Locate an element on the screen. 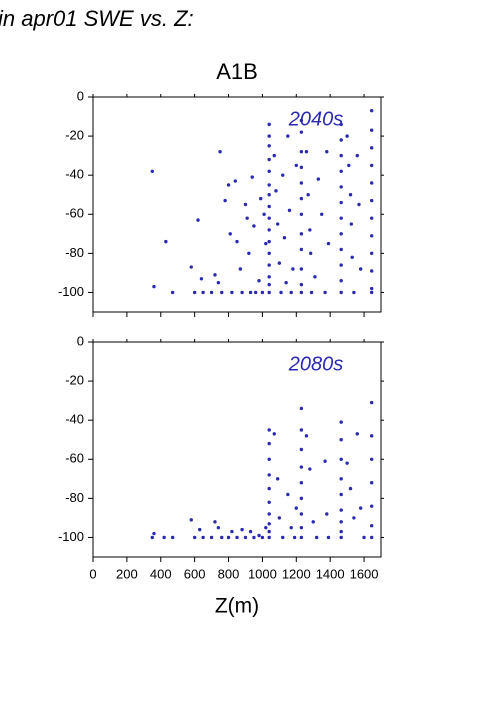 The width and height of the screenshot is (501, 709). y-tick-label: -40 is located at coordinates (74, 174).